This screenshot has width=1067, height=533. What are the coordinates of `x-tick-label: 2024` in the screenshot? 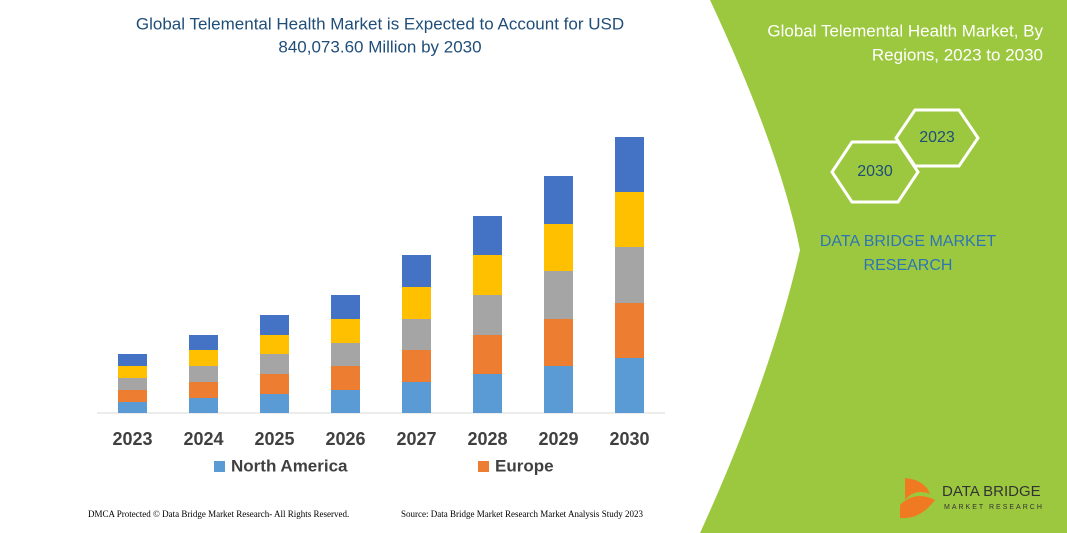 It's located at (203, 439).